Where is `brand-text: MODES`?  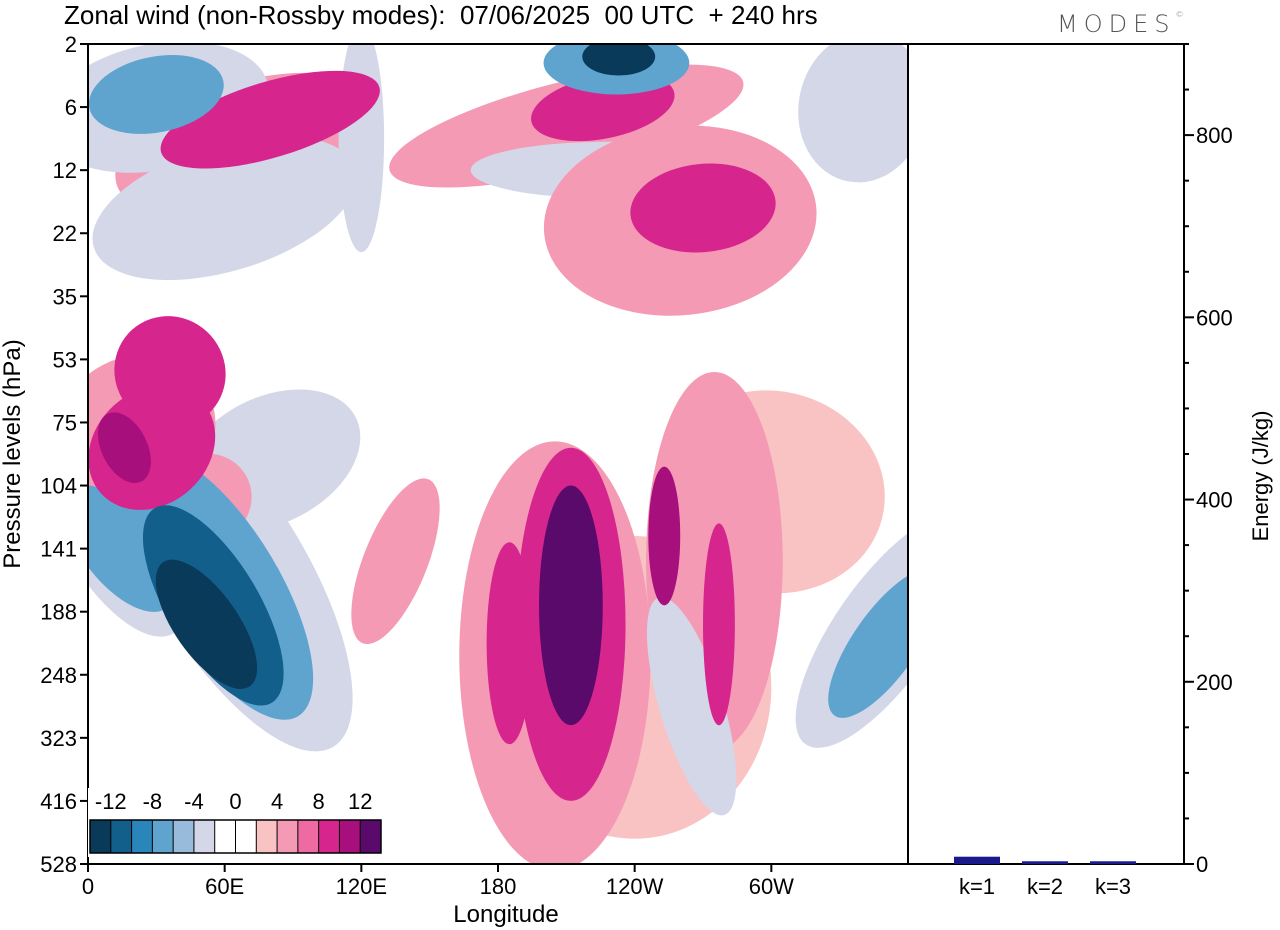
brand-text: MODES is located at coordinates (1116, 24).